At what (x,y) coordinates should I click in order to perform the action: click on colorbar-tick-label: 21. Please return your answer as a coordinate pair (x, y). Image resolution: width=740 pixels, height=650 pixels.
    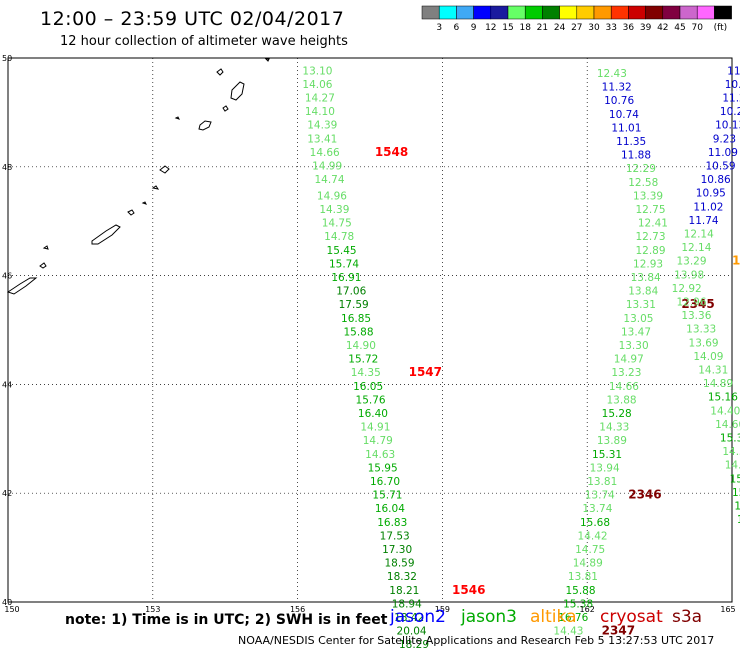
    Looking at the image, I should click on (542, 28).